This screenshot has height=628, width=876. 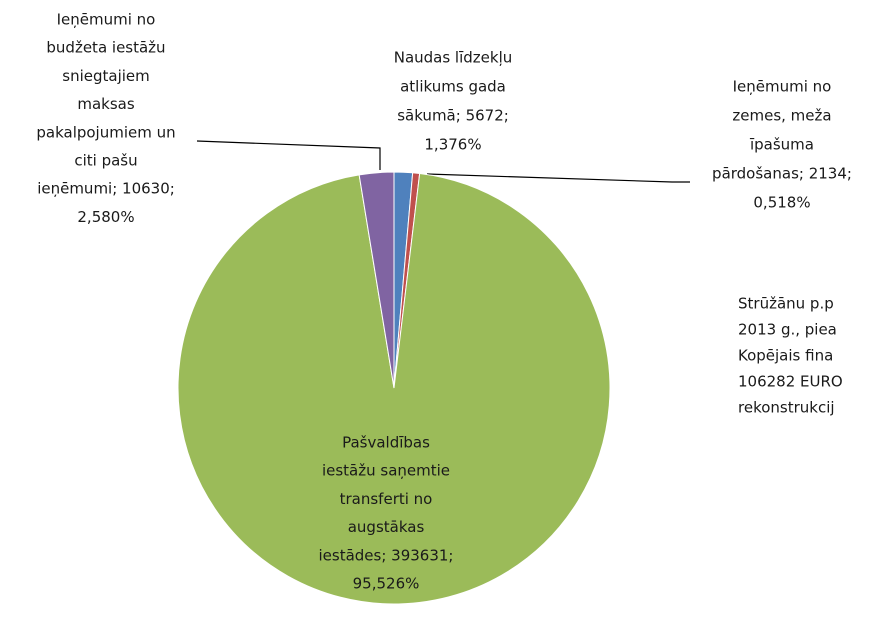 What do you see at coordinates (386, 499) in the screenshot?
I see `data-label: transferti no` at bounding box center [386, 499].